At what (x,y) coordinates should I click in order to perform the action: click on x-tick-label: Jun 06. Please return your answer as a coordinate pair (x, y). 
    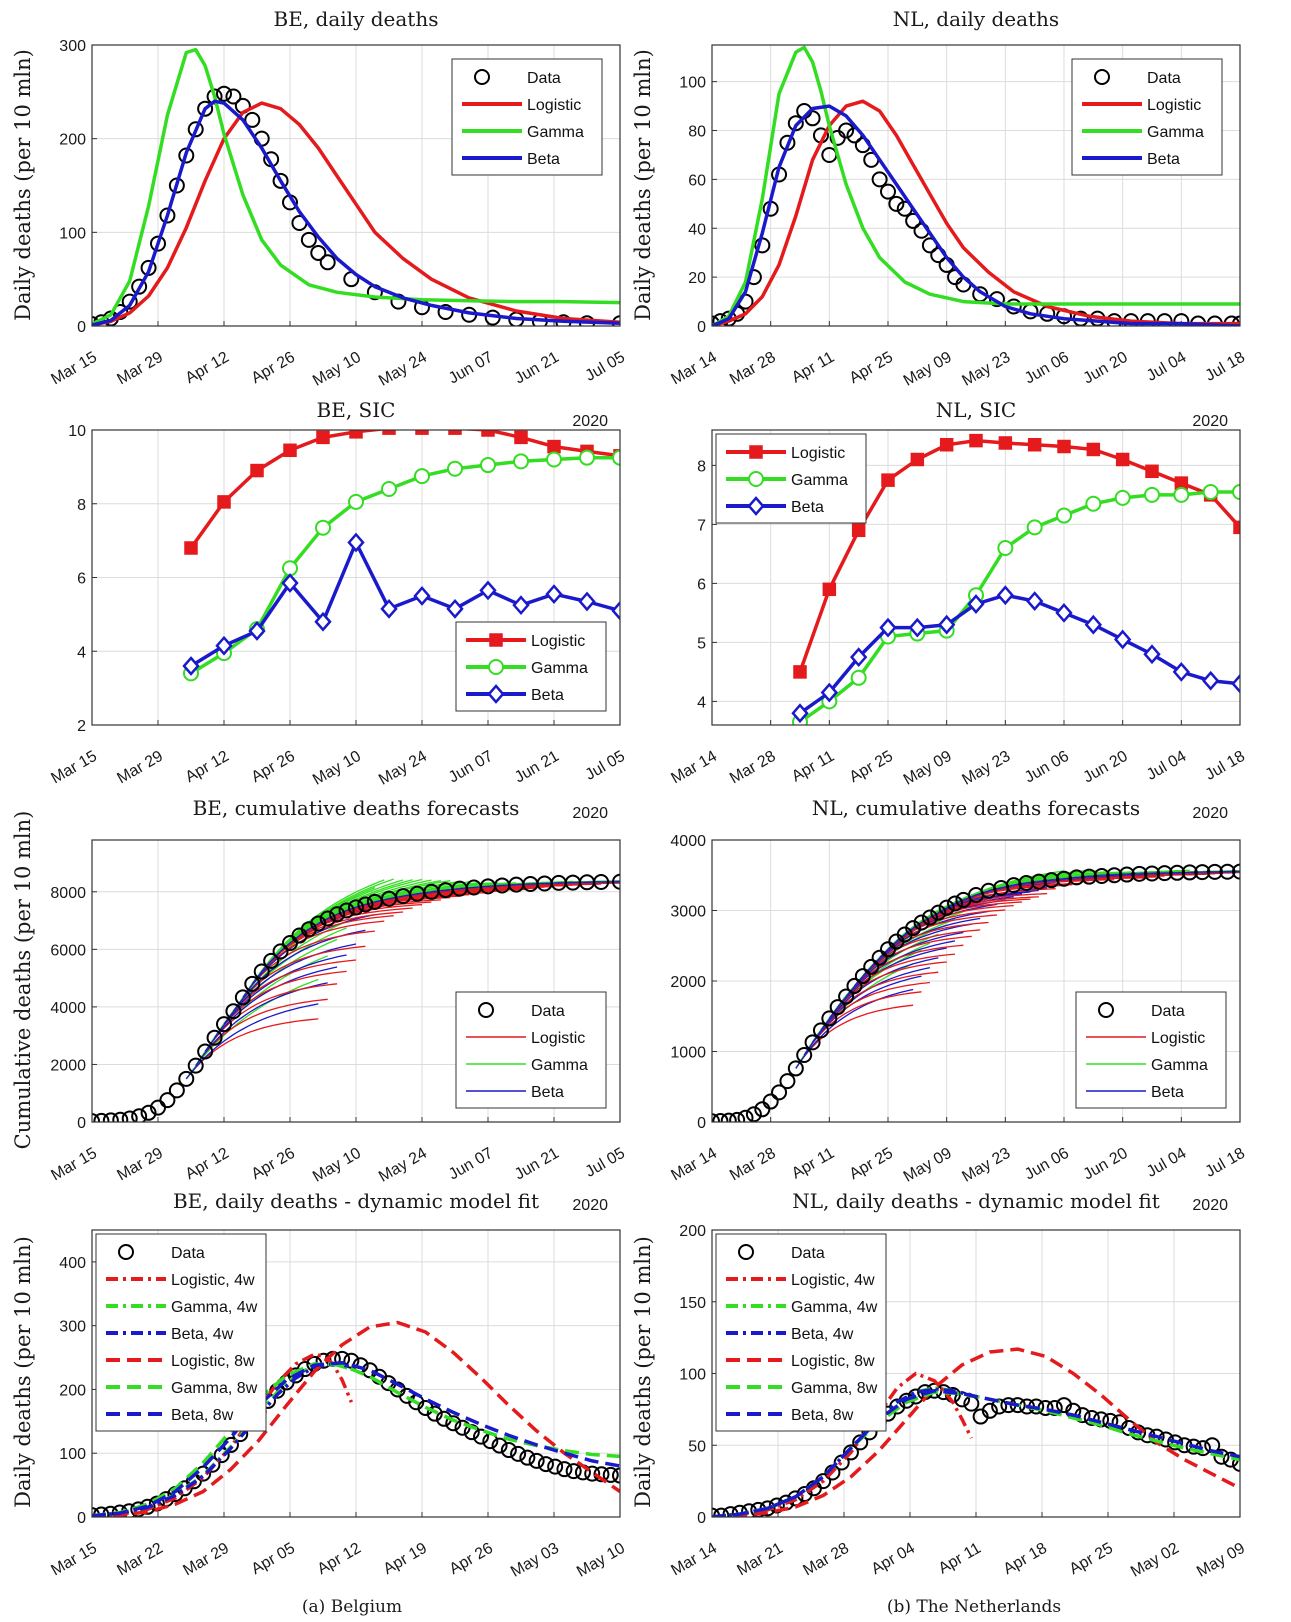
    Looking at the image, I should click on (1047, 1164).